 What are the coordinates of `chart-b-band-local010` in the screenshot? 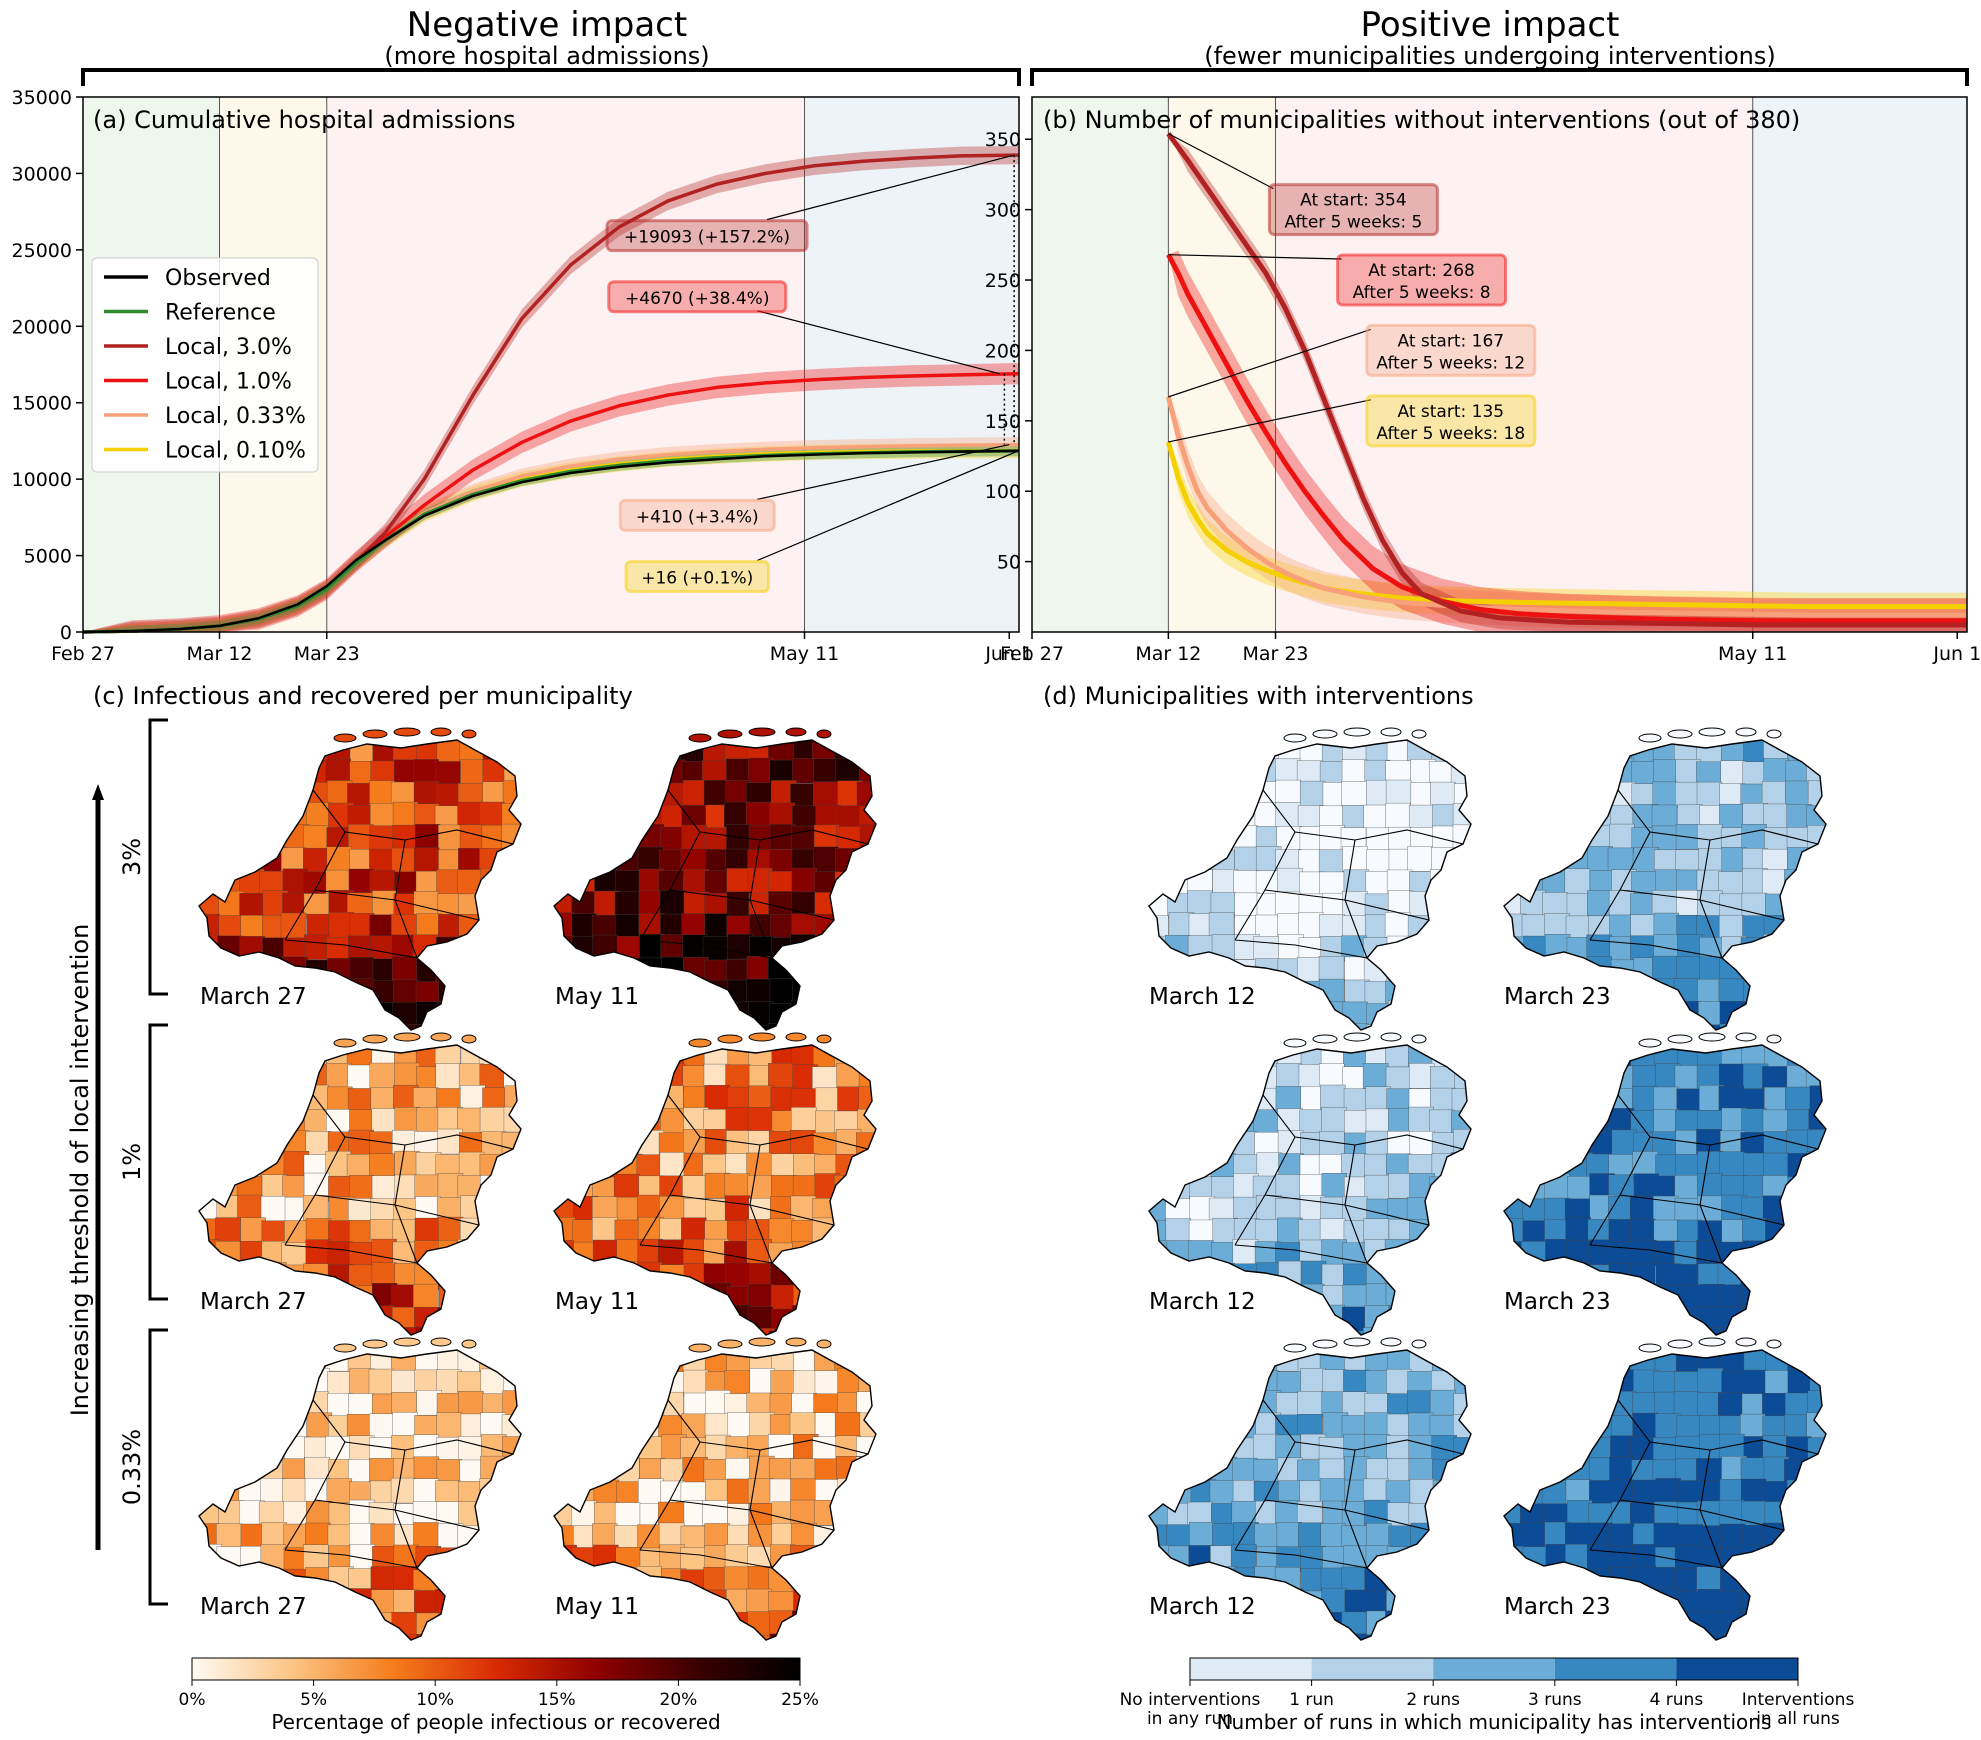 It's located at (1567, 531).